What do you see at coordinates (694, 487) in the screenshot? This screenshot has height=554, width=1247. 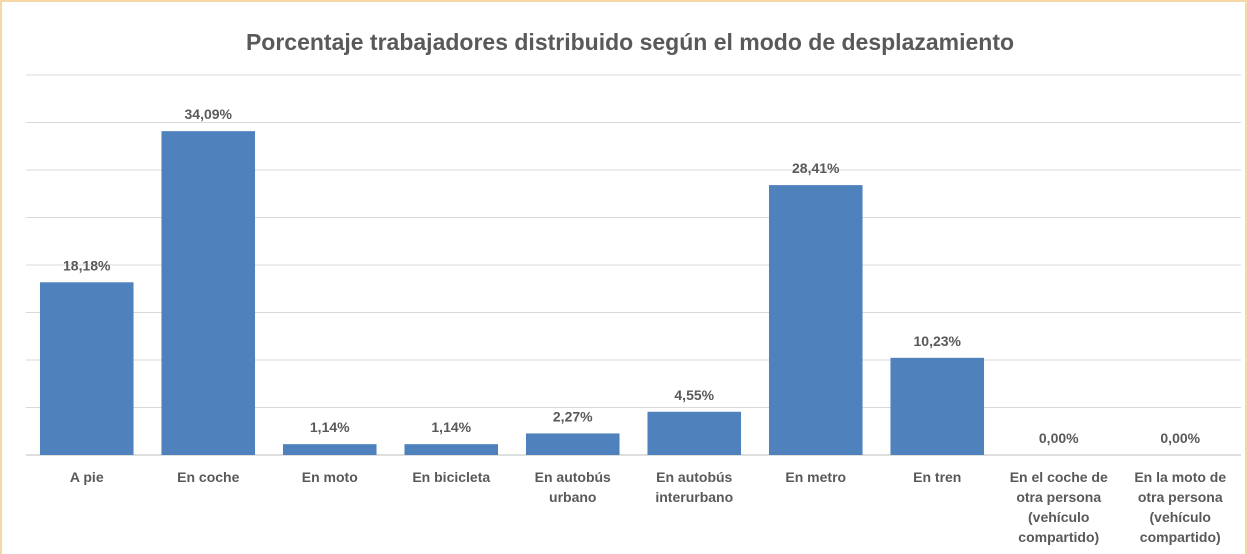 I see `x-tick-label: En autobús interurbano` at bounding box center [694, 487].